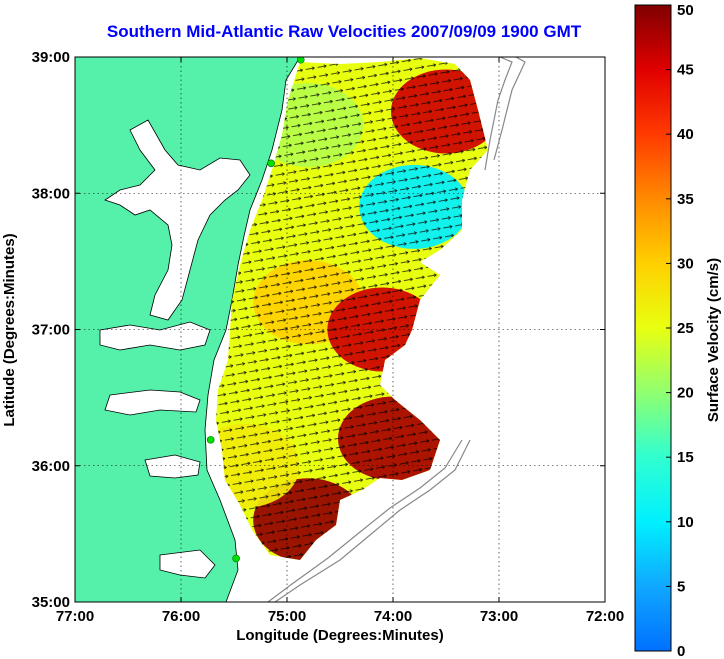 This screenshot has height=659, width=724. What do you see at coordinates (499, 616) in the screenshot?
I see `x-tick-label: 73:00` at bounding box center [499, 616].